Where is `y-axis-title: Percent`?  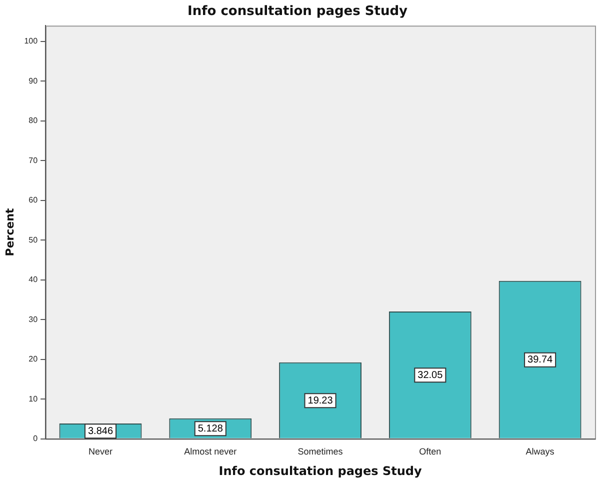 y-axis-title: Percent is located at coordinates (9, 232).